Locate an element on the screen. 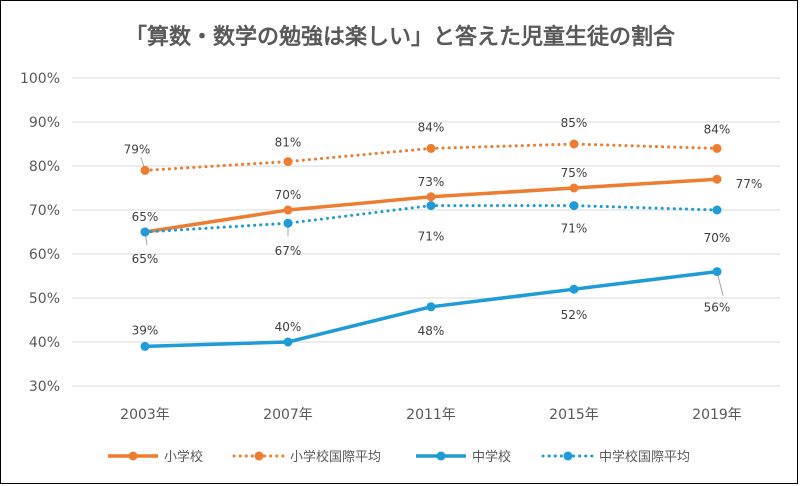 Image resolution: width=800 pixels, height=486 pixels. legend-item-4: 中学校国際平均 is located at coordinates (615, 457).